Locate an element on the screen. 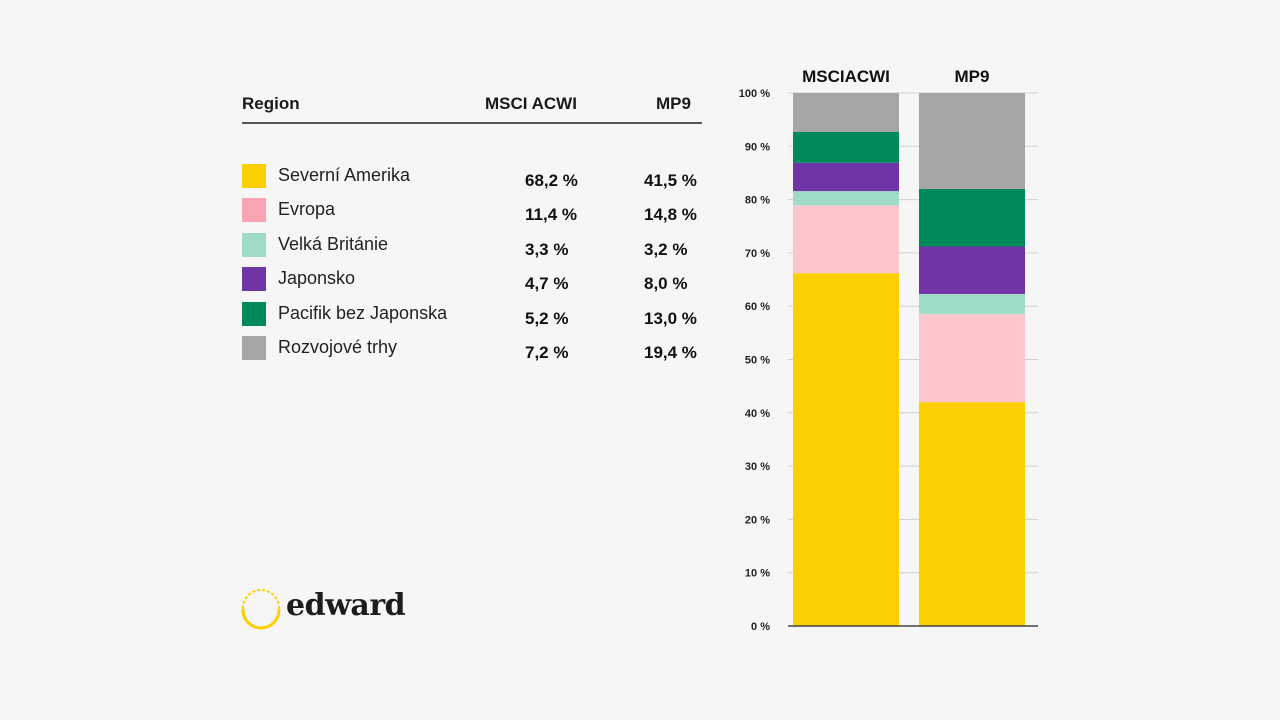 The image size is (1280, 720). msci-value: 11,4 % is located at coordinates (551, 215).